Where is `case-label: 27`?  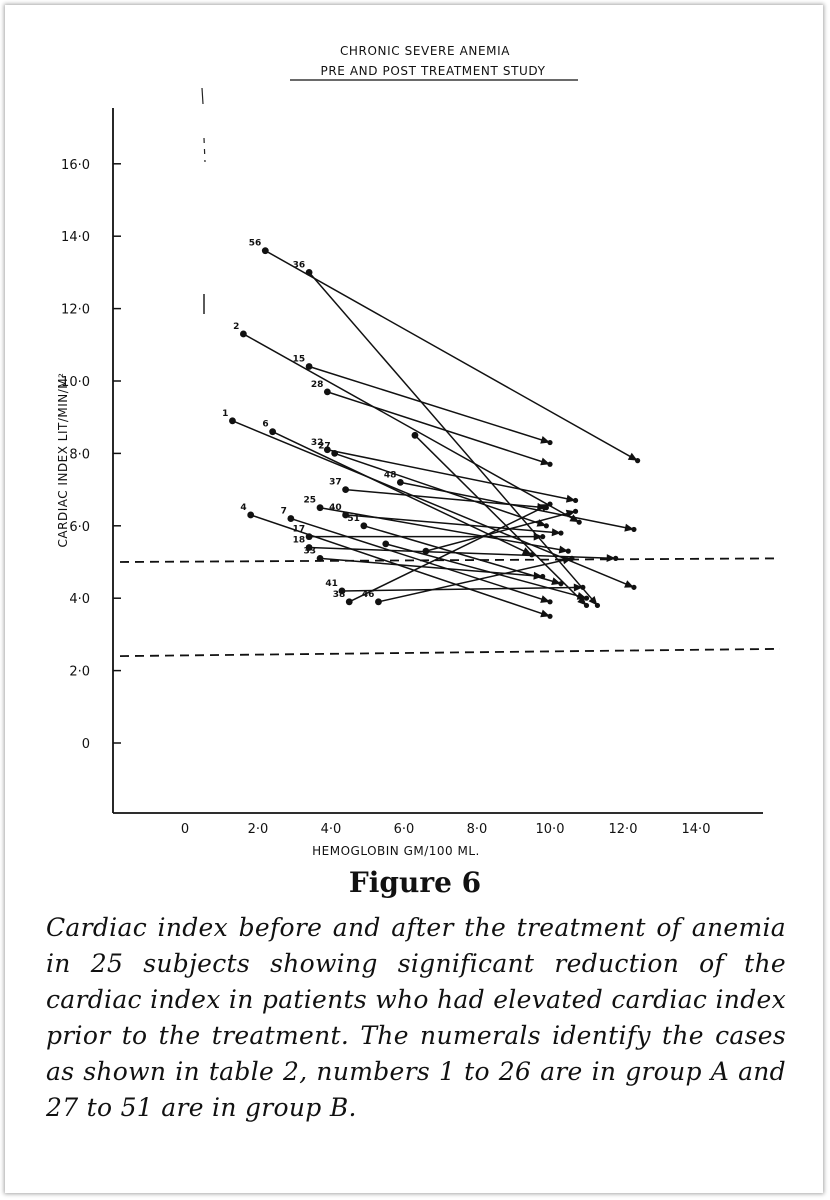
case-label: 27 is located at coordinates (324, 446).